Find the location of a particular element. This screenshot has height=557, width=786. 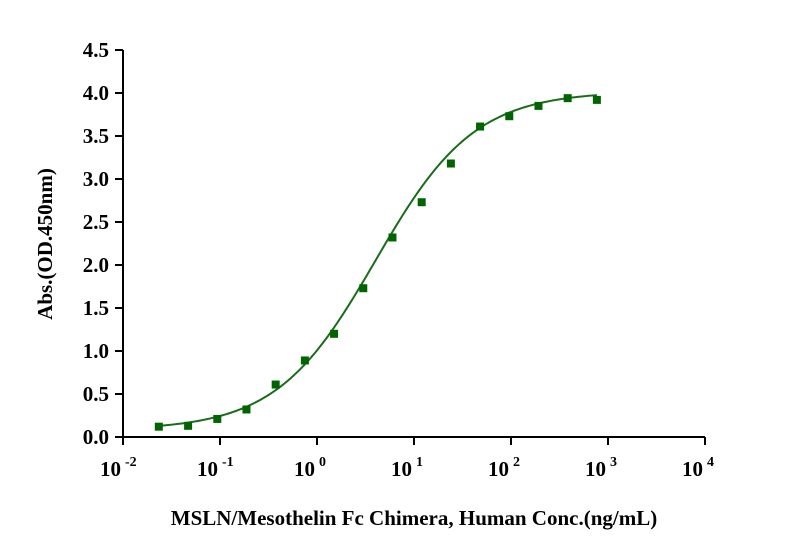

x-tick-label: 10 1 is located at coordinates (407, 468).